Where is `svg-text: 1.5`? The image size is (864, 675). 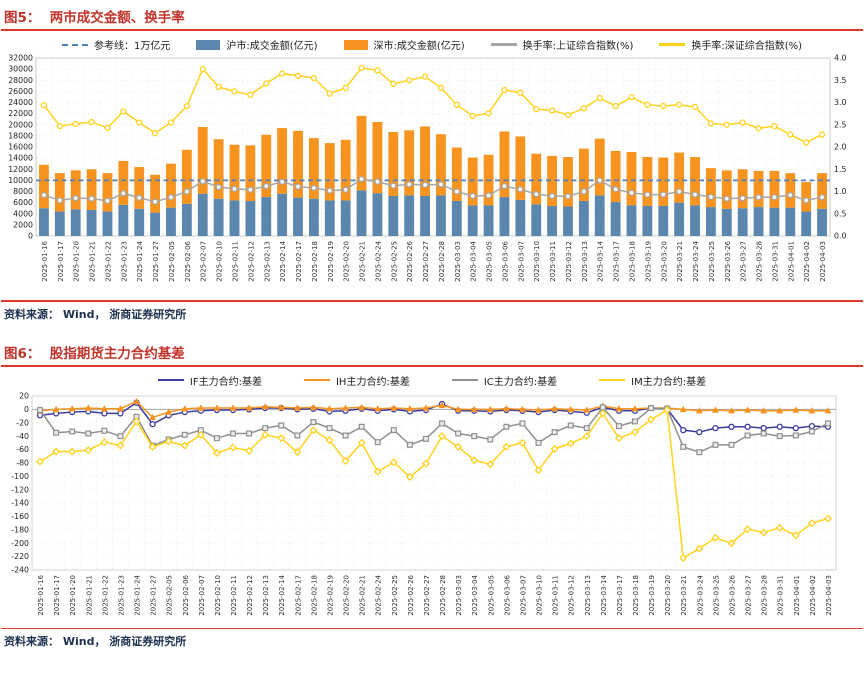
svg-text: 1.5 is located at coordinates (840, 169).